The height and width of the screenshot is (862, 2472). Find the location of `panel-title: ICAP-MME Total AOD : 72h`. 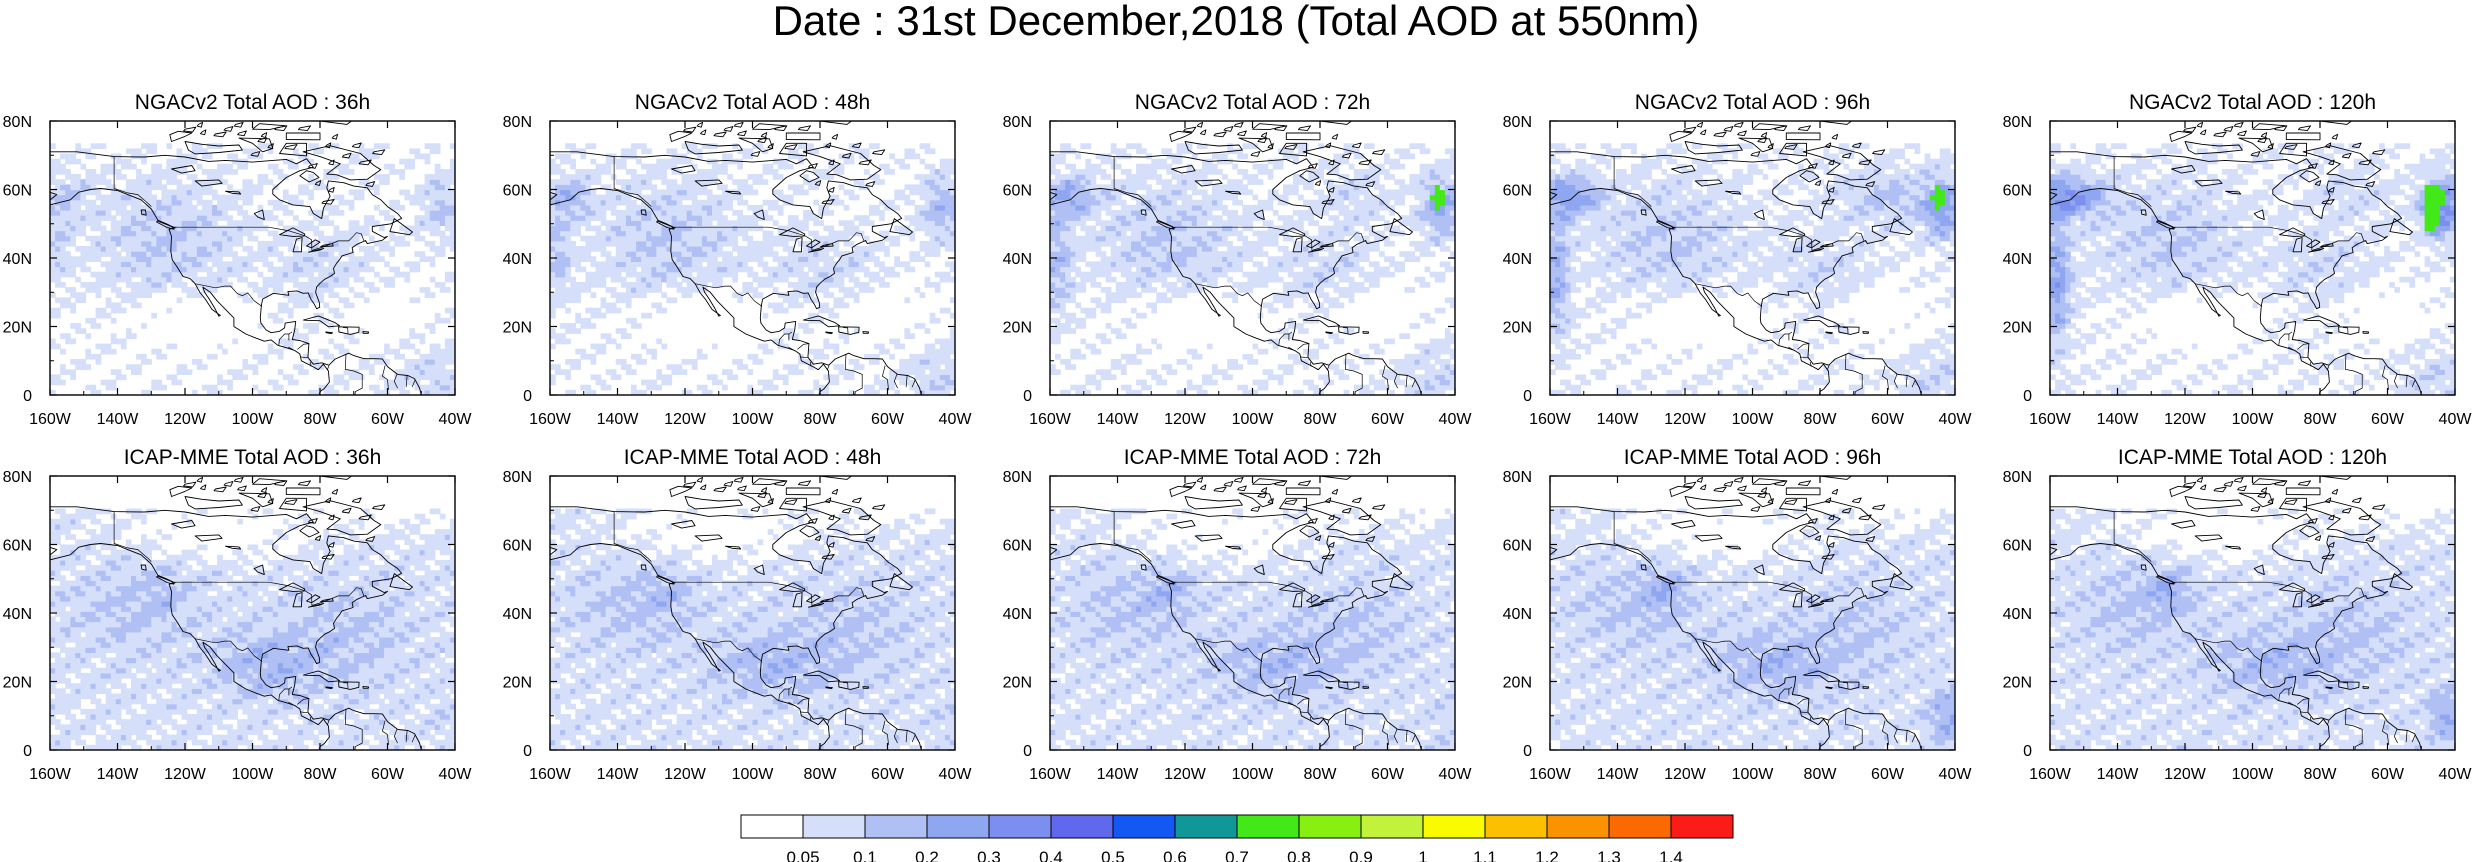

panel-title: ICAP-MME Total AOD : 72h is located at coordinates (1253, 457).